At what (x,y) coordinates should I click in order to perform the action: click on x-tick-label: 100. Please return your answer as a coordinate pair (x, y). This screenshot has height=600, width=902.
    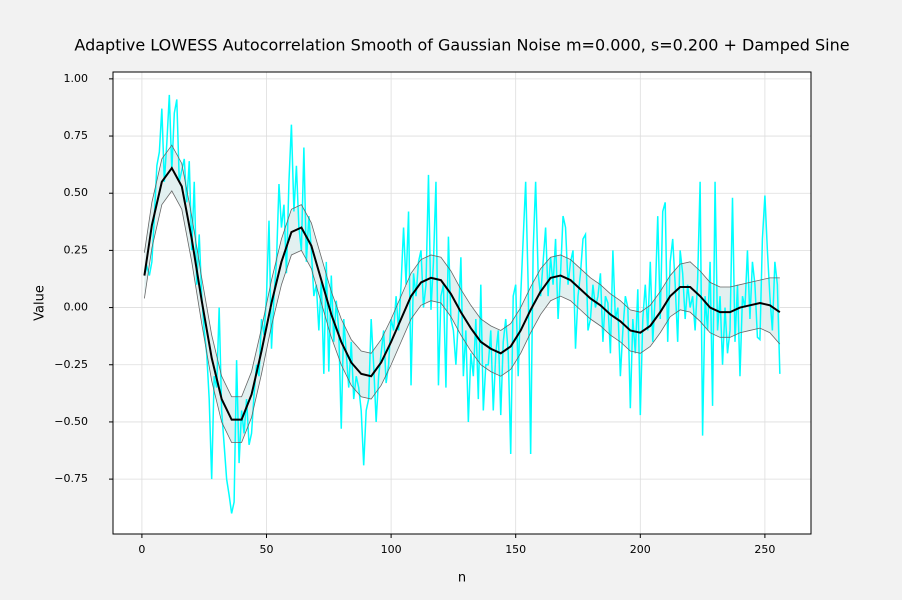
    Looking at the image, I should click on (391, 549).